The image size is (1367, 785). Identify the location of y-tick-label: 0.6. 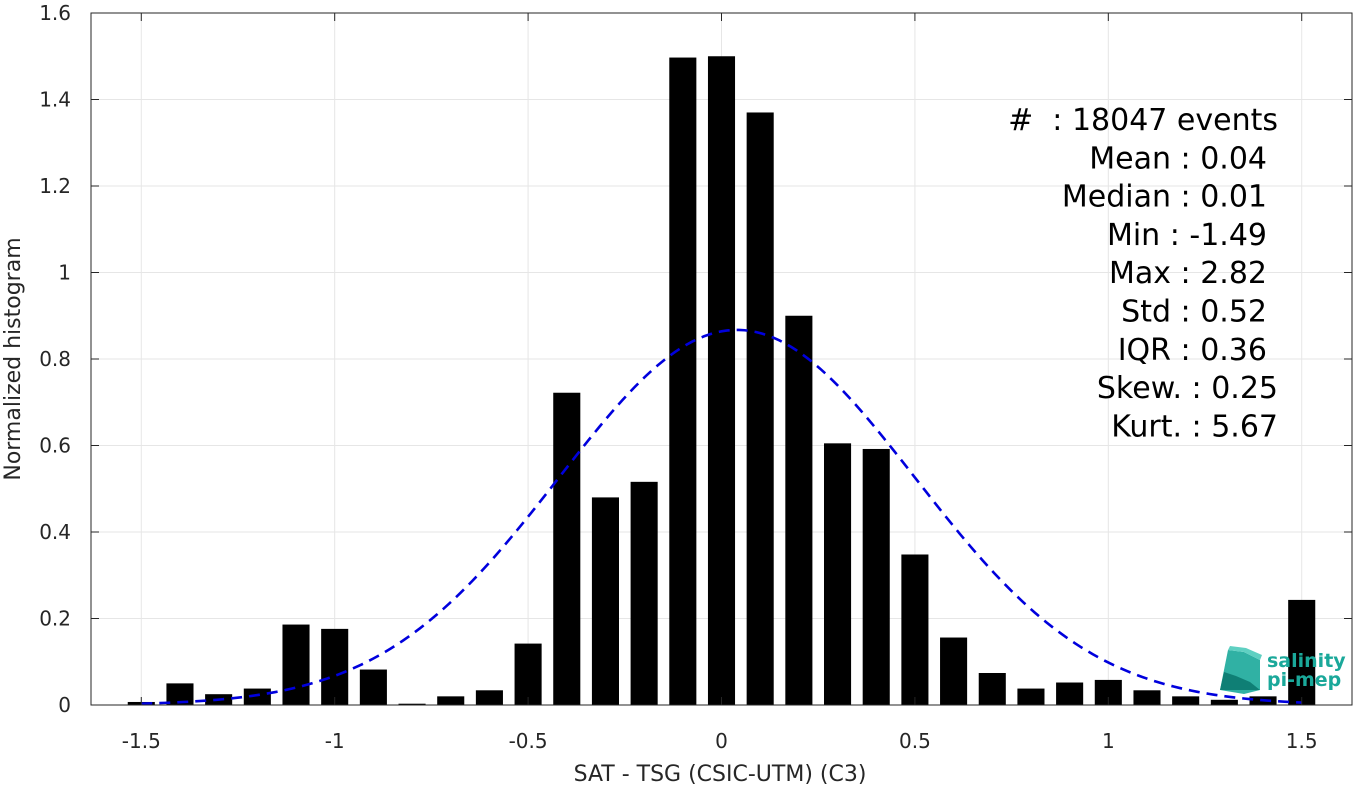
(55, 446).